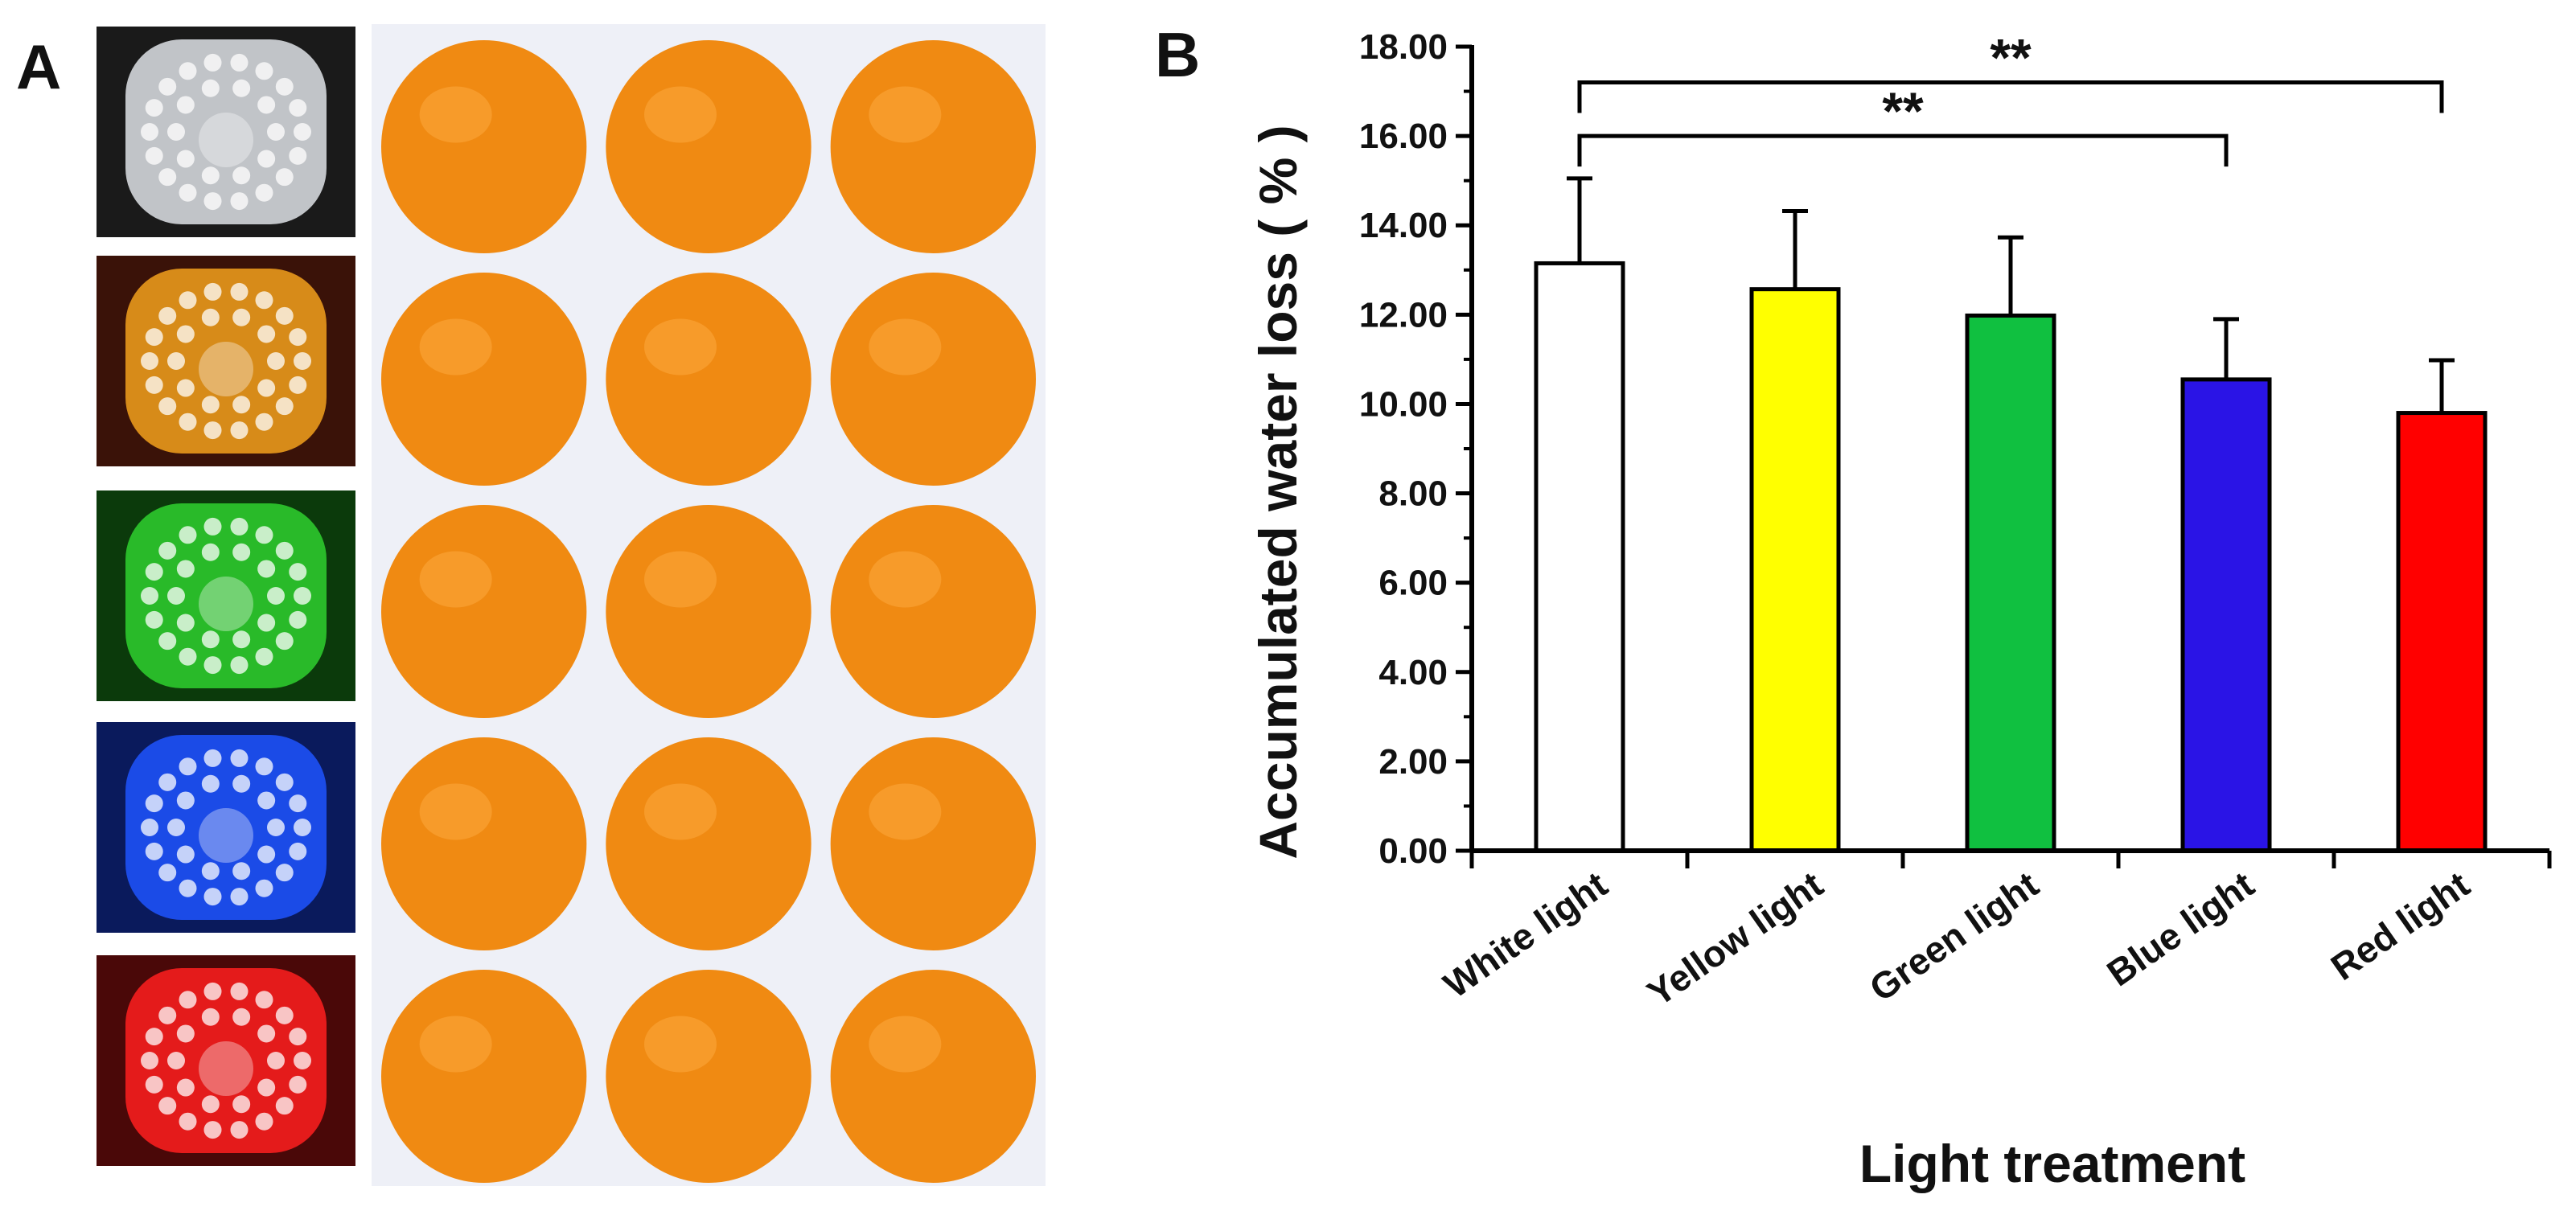 The width and height of the screenshot is (2576, 1219). I want to click on led-photos, so click(226, 597).